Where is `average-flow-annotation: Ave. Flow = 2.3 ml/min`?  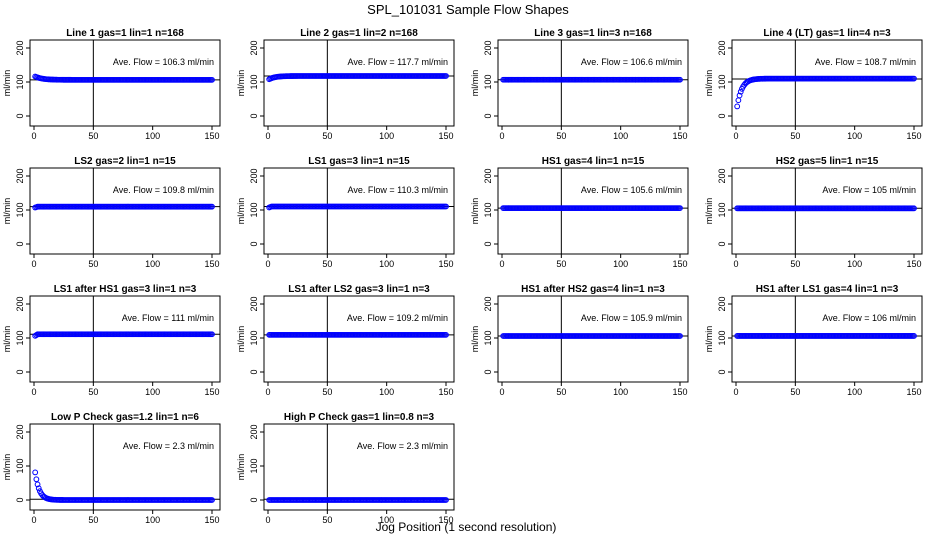
average-flow-annotation: Ave. Flow = 2.3 ml/min is located at coordinates (402, 446).